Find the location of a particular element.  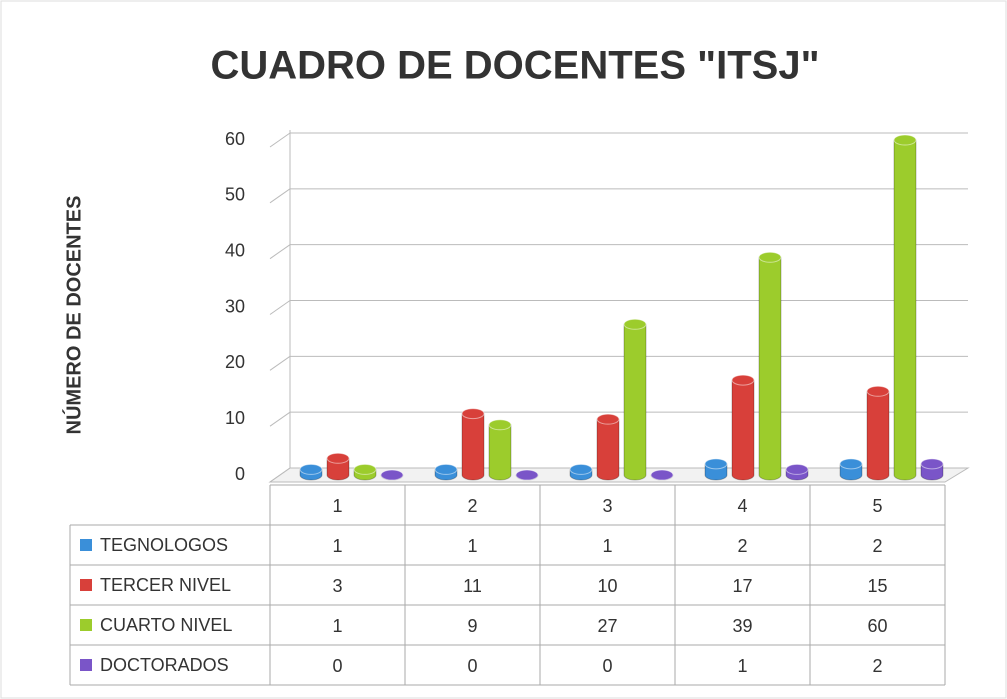

chart-title: CUADRO DE DOCENTES "ITSJ" is located at coordinates (514, 66).